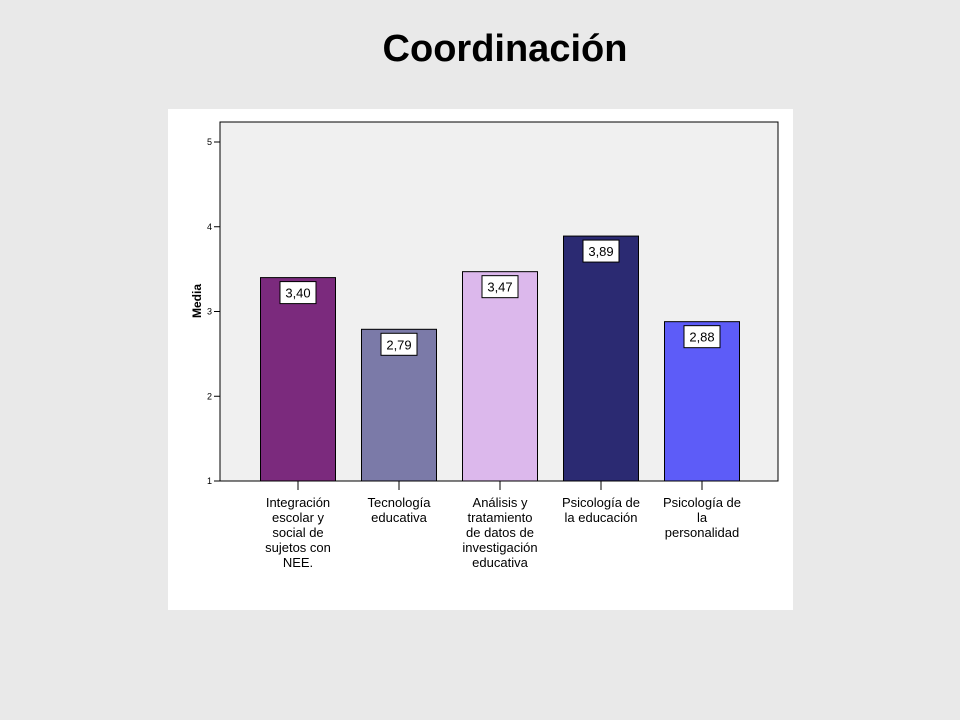 This screenshot has width=960, height=720. I want to click on x-tick-label: Integración, so click(298, 502).